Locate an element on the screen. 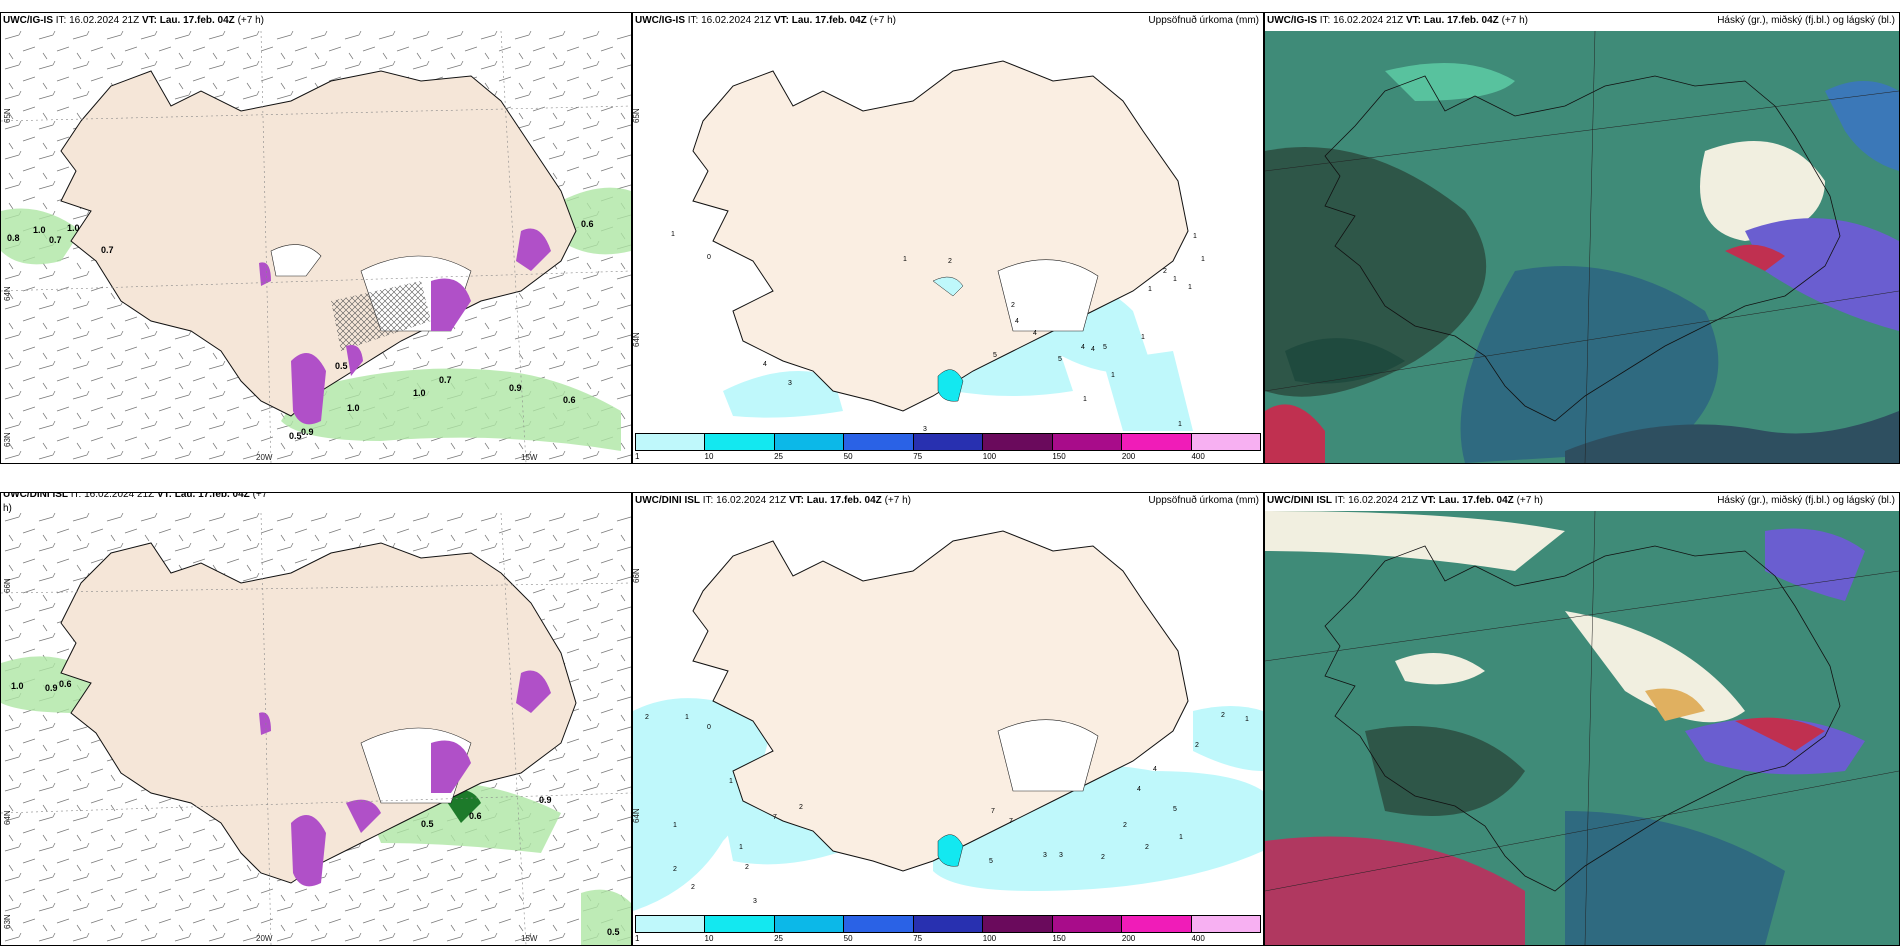  panel-header-wrap: h) is located at coordinates (7, 508).